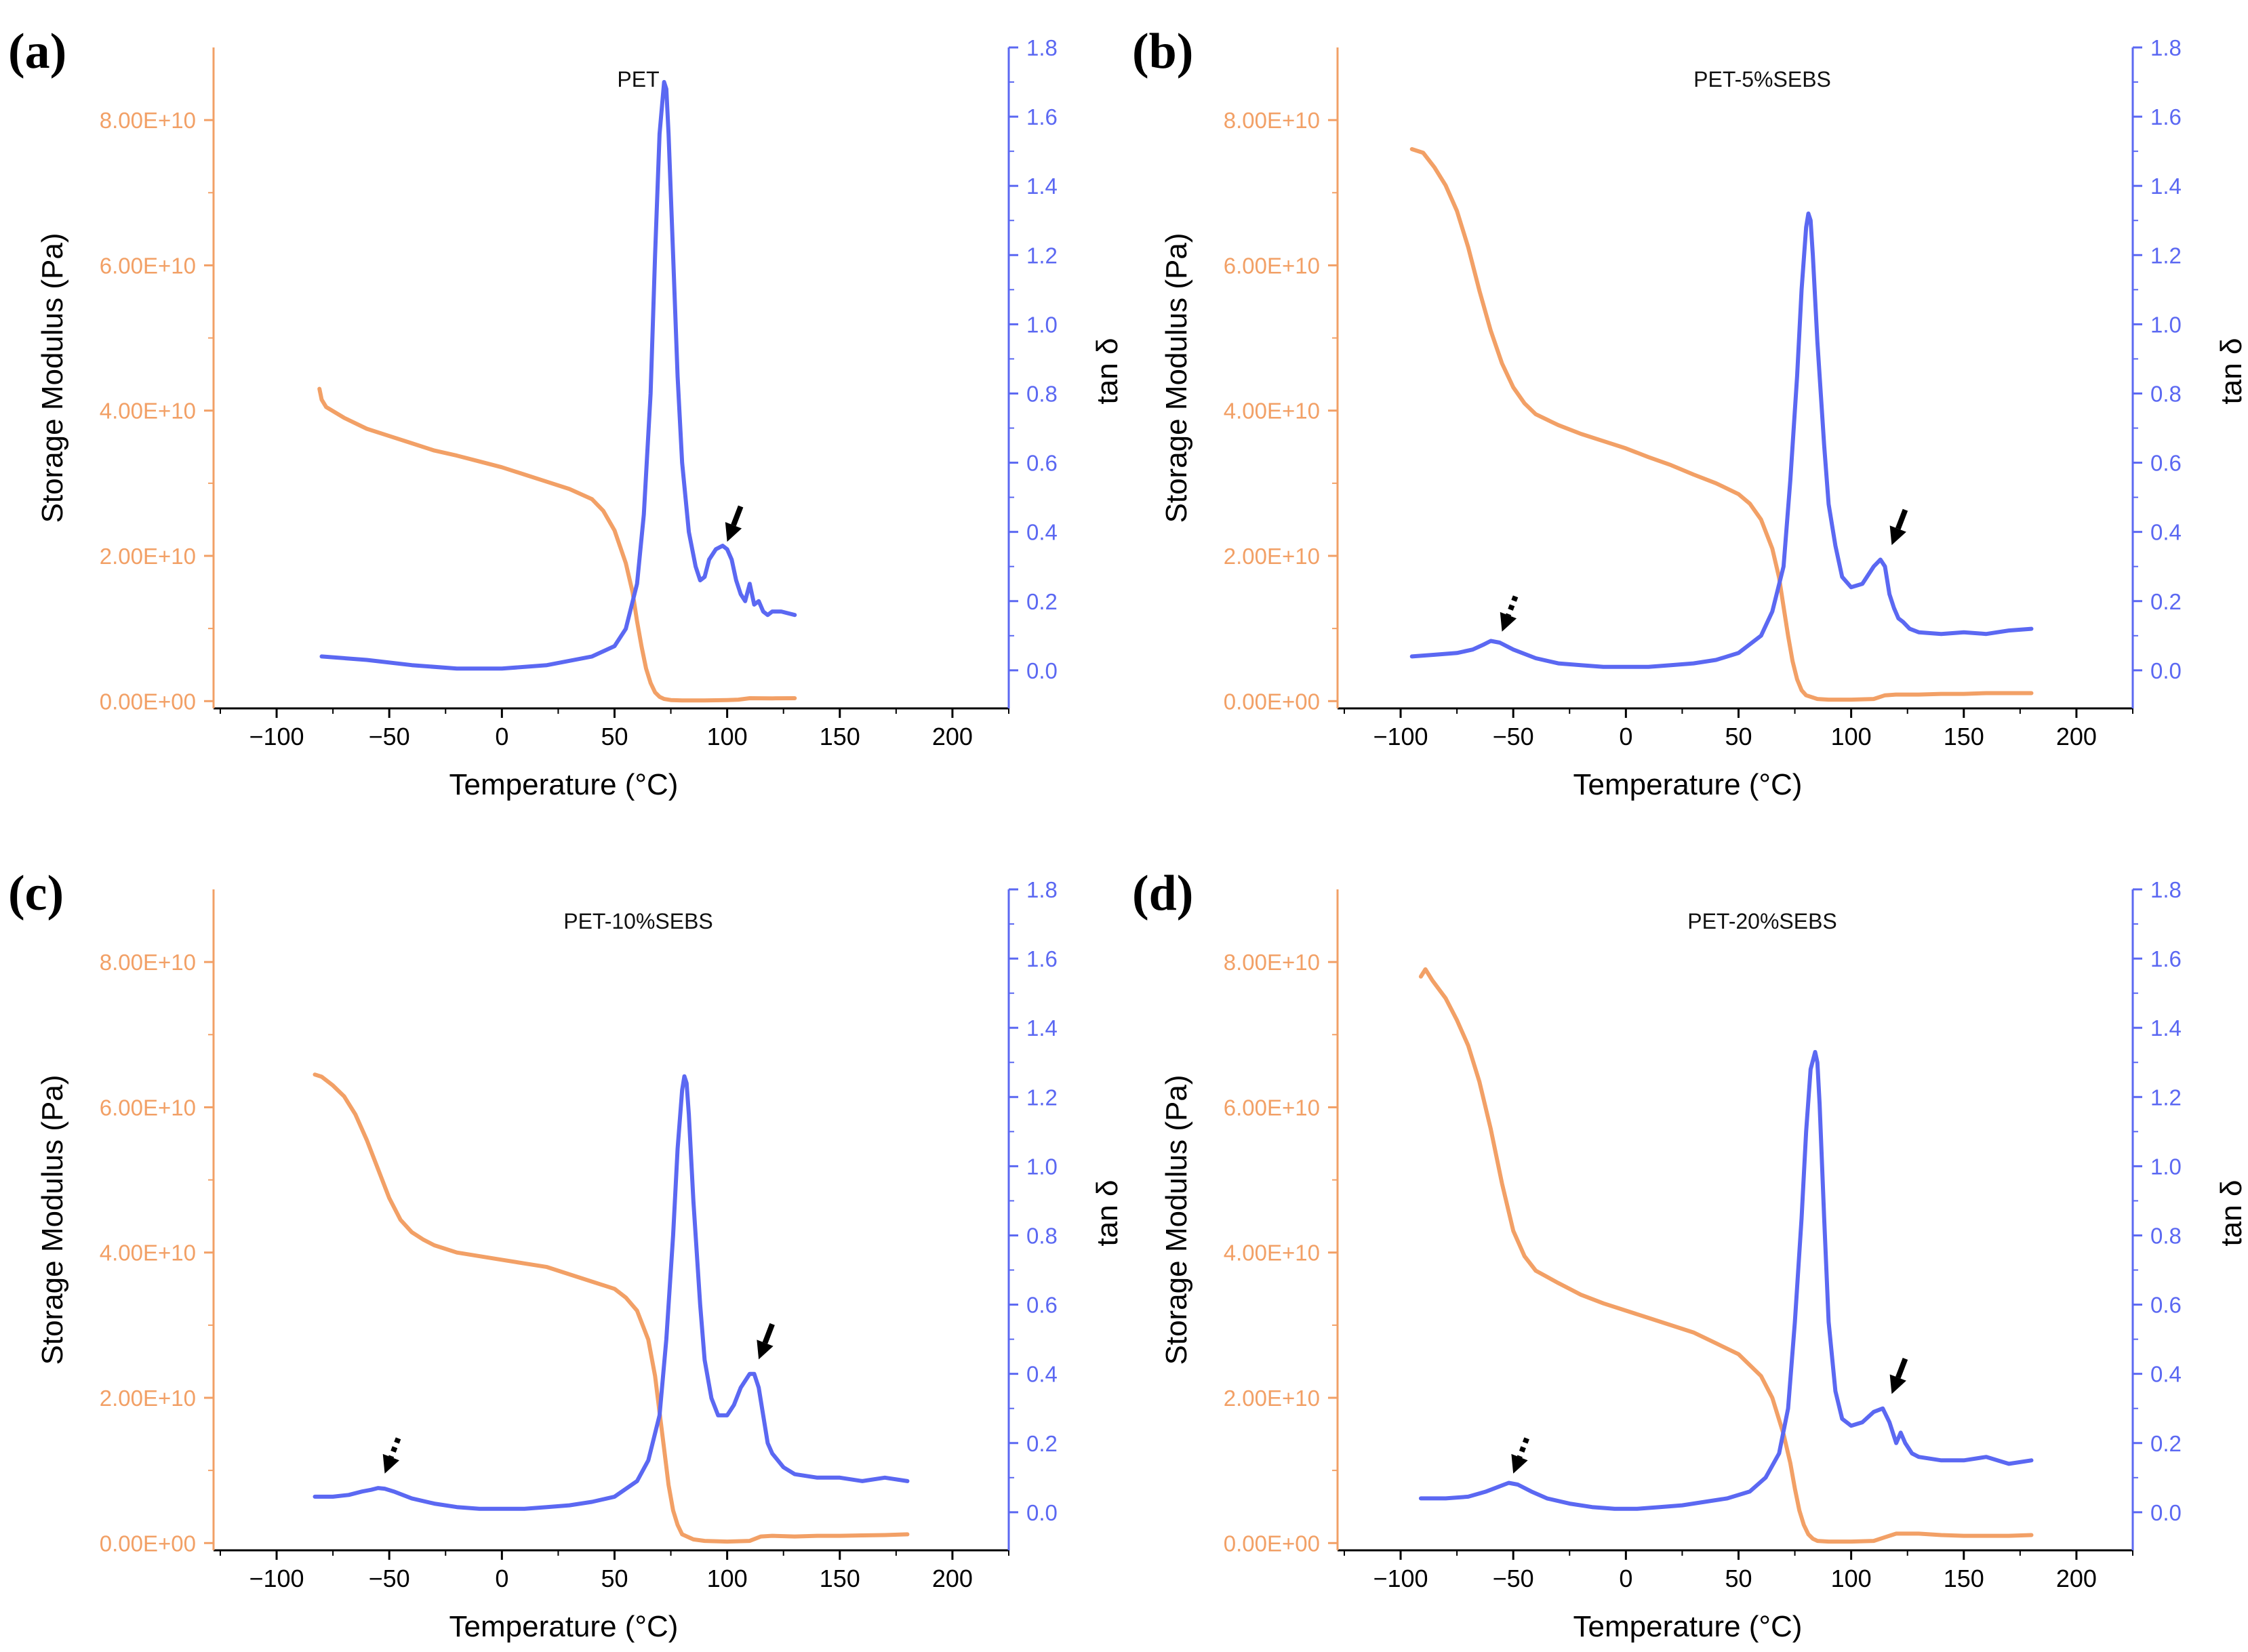 The width and height of the screenshot is (2248, 1652). What do you see at coordinates (1762, 921) in the screenshot?
I see `sample-title: PET-20%SEBS` at bounding box center [1762, 921].